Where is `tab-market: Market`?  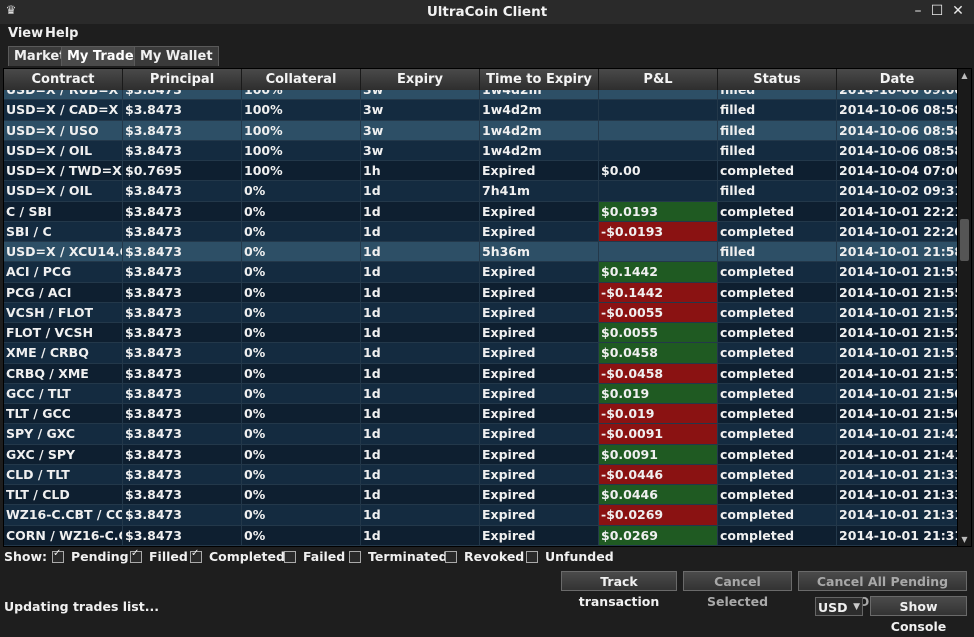 tab-market: Market is located at coordinates (40, 56).